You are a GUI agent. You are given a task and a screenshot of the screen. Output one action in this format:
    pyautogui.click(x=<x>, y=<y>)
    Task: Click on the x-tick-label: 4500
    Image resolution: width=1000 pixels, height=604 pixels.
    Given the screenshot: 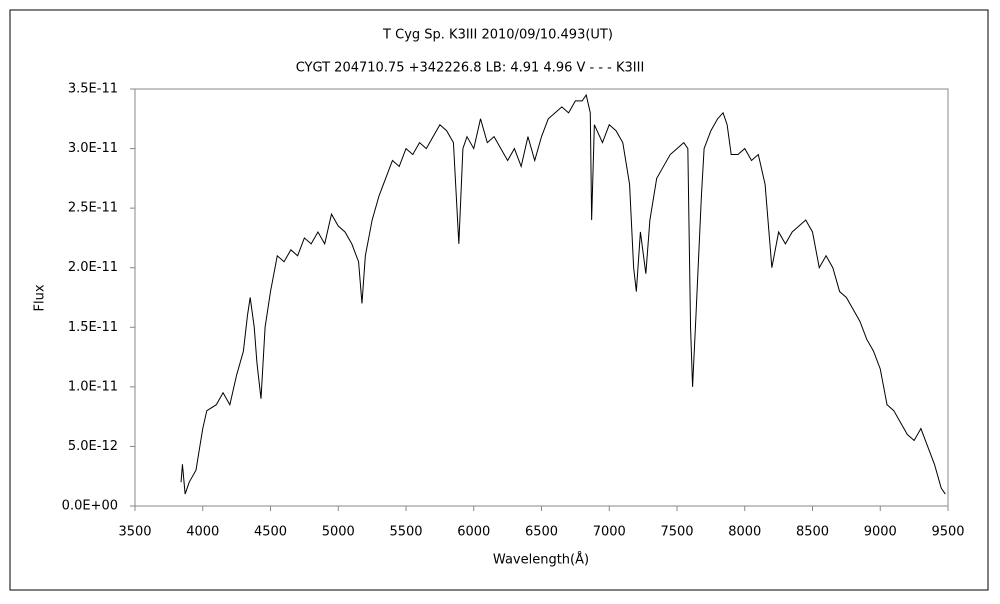 What is the action you would take?
    pyautogui.click(x=270, y=532)
    